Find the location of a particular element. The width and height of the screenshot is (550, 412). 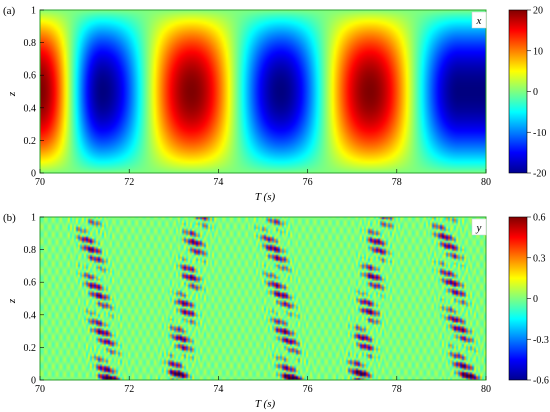

y-axis-label-a: z is located at coordinates (12, 94).